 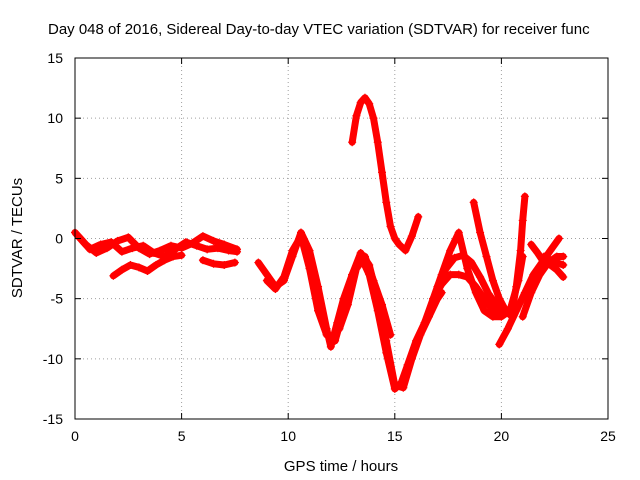 What do you see at coordinates (57, 299) in the screenshot?
I see `y-tick-label: -5` at bounding box center [57, 299].